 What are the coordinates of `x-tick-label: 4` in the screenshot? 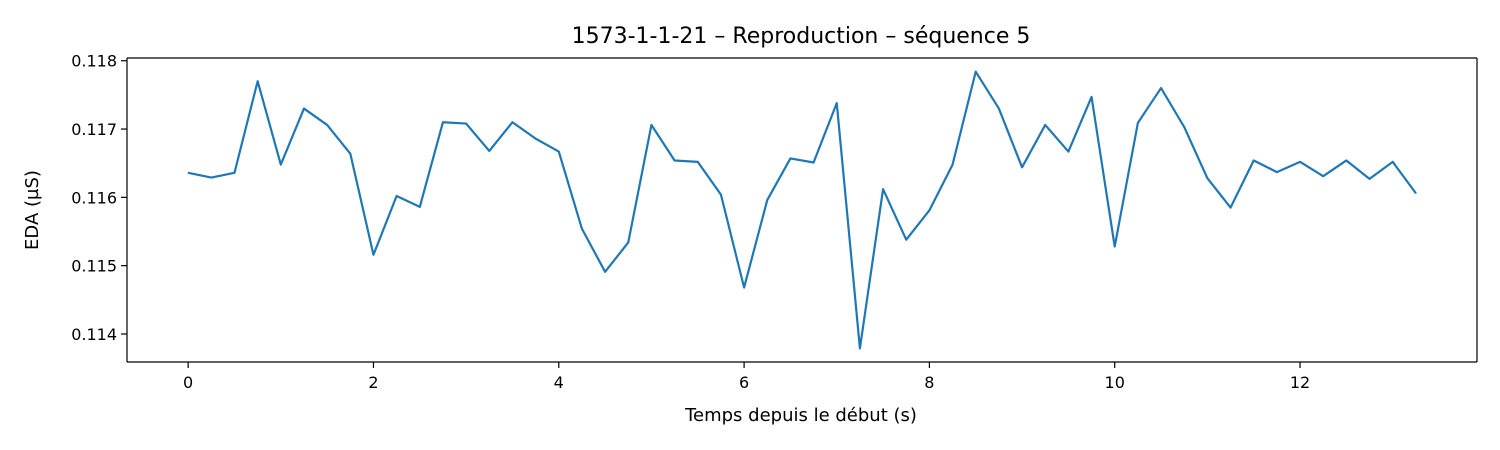 It's located at (559, 382).